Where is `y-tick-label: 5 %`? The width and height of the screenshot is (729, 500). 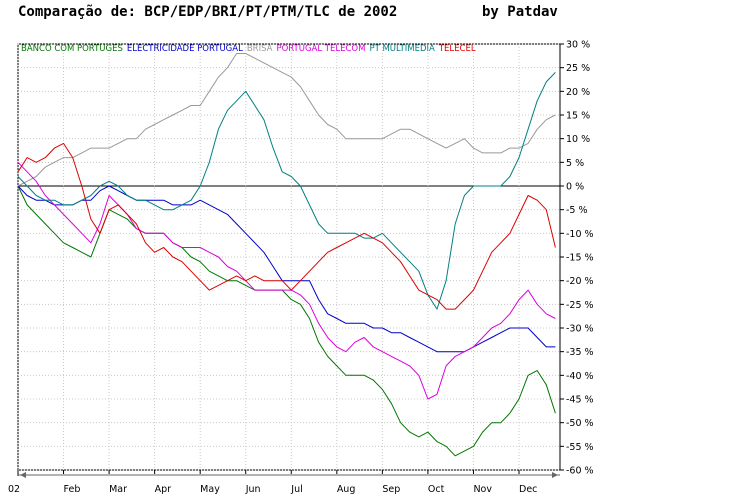 y-tick-label: 5 % is located at coordinates (575, 163).